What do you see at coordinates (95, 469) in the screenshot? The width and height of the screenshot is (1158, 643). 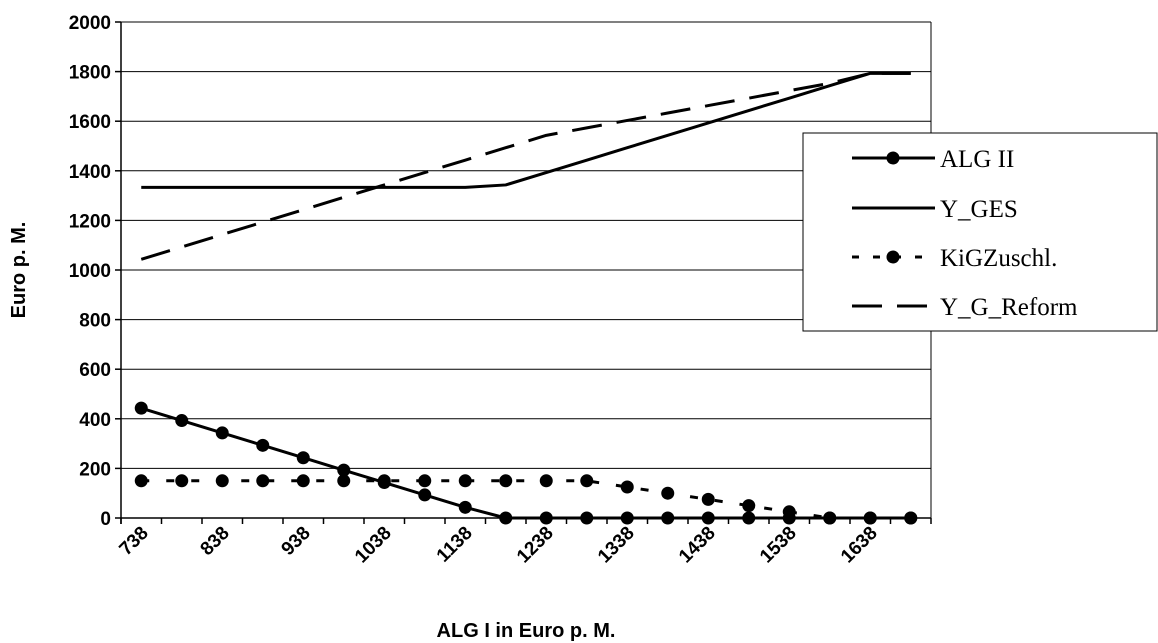 I see `y-tick-label-200: 200` at bounding box center [95, 469].